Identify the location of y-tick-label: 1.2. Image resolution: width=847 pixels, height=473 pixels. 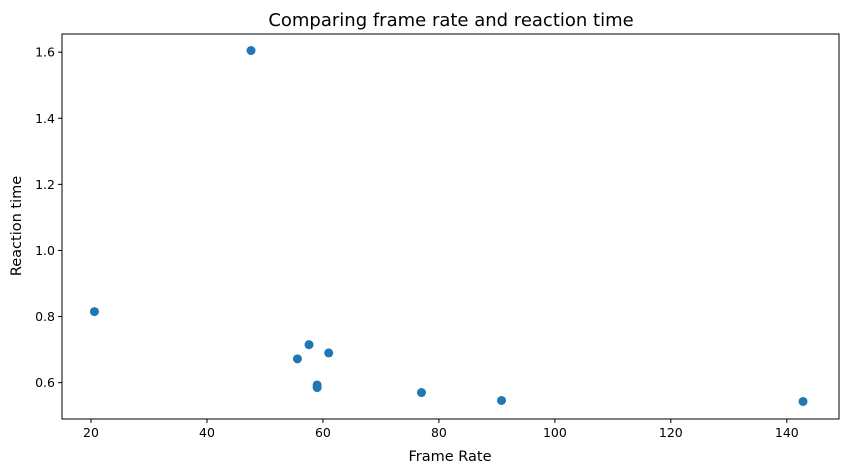
(45, 184).